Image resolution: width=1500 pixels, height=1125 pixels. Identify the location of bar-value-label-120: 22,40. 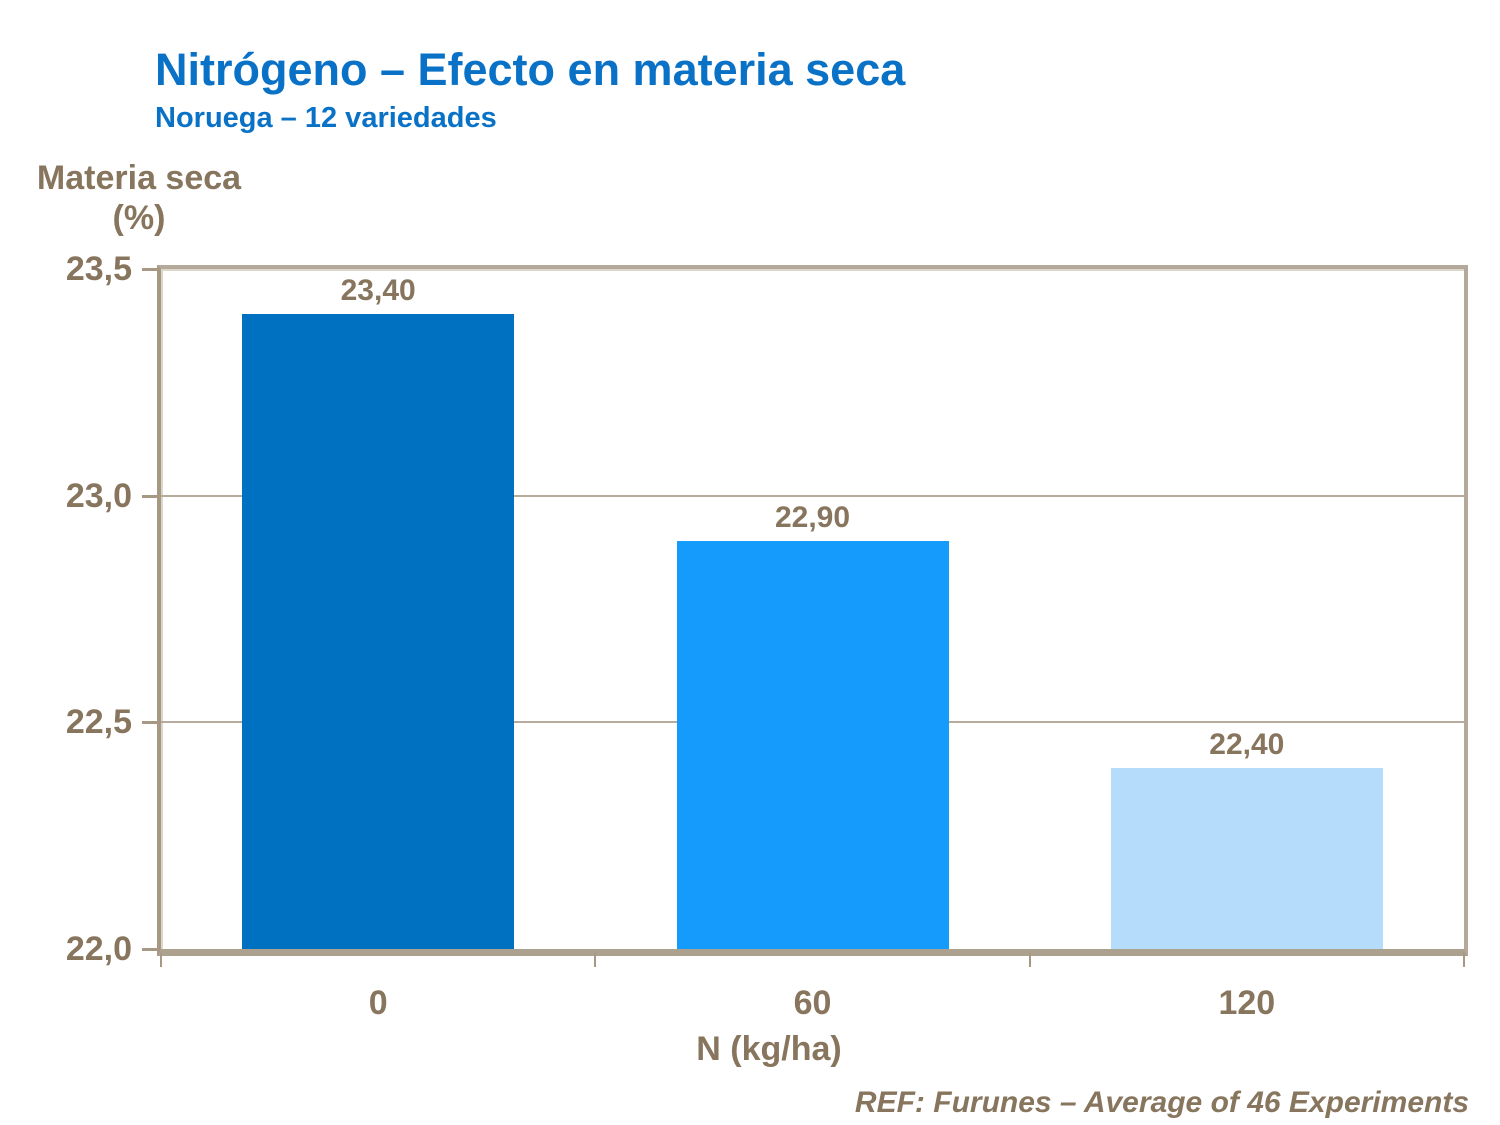
(1247, 744).